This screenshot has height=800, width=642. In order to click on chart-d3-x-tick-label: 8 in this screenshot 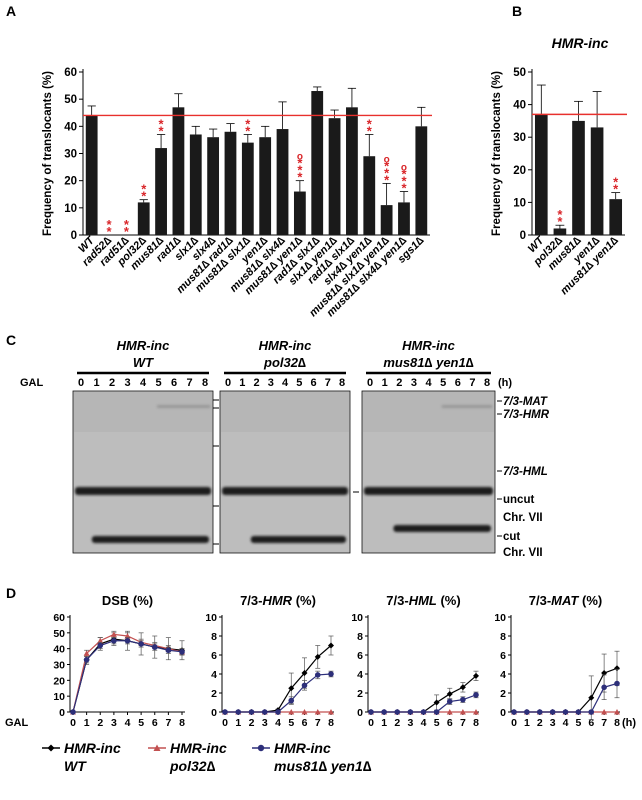, I will do `click(476, 723)`.